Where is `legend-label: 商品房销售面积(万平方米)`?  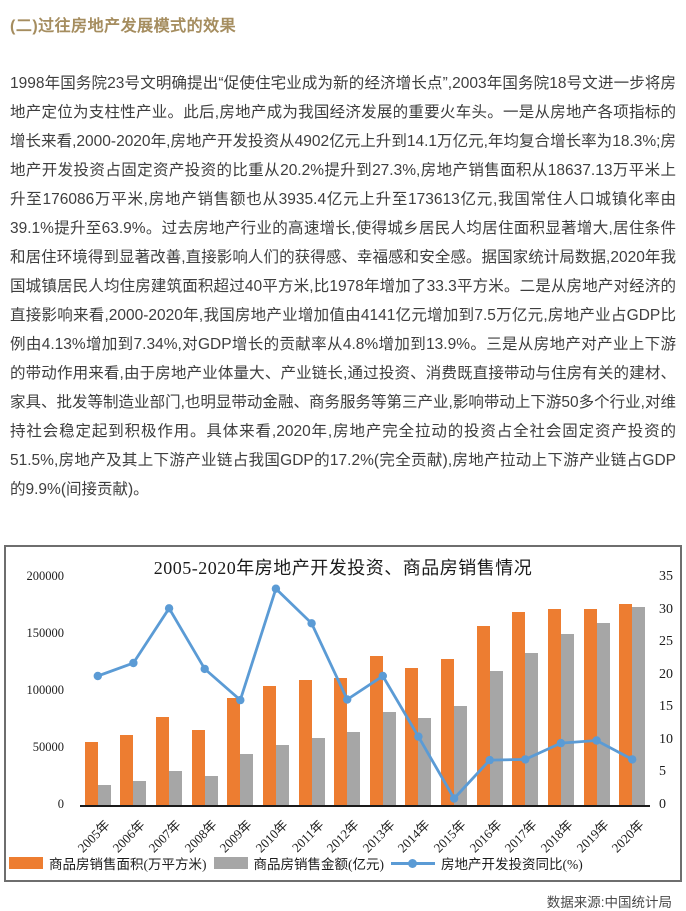
legend-label: 商品房销售面积(万平方米) is located at coordinates (128, 864).